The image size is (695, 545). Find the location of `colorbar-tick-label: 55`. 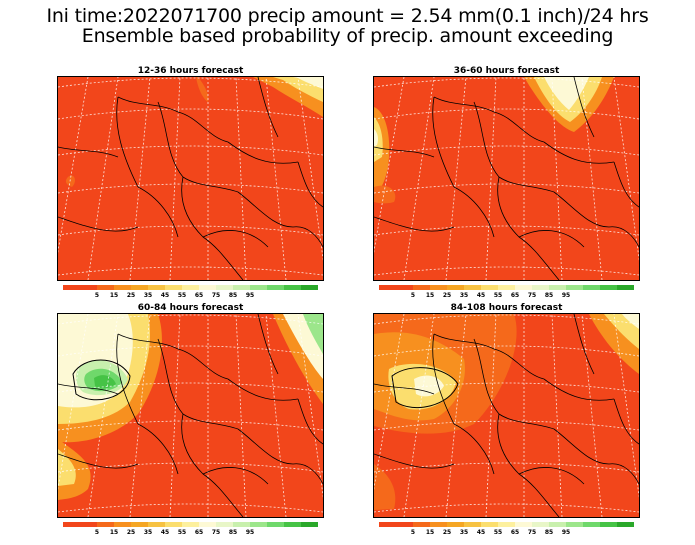

colorbar-tick-label: 55 is located at coordinates (498, 532).